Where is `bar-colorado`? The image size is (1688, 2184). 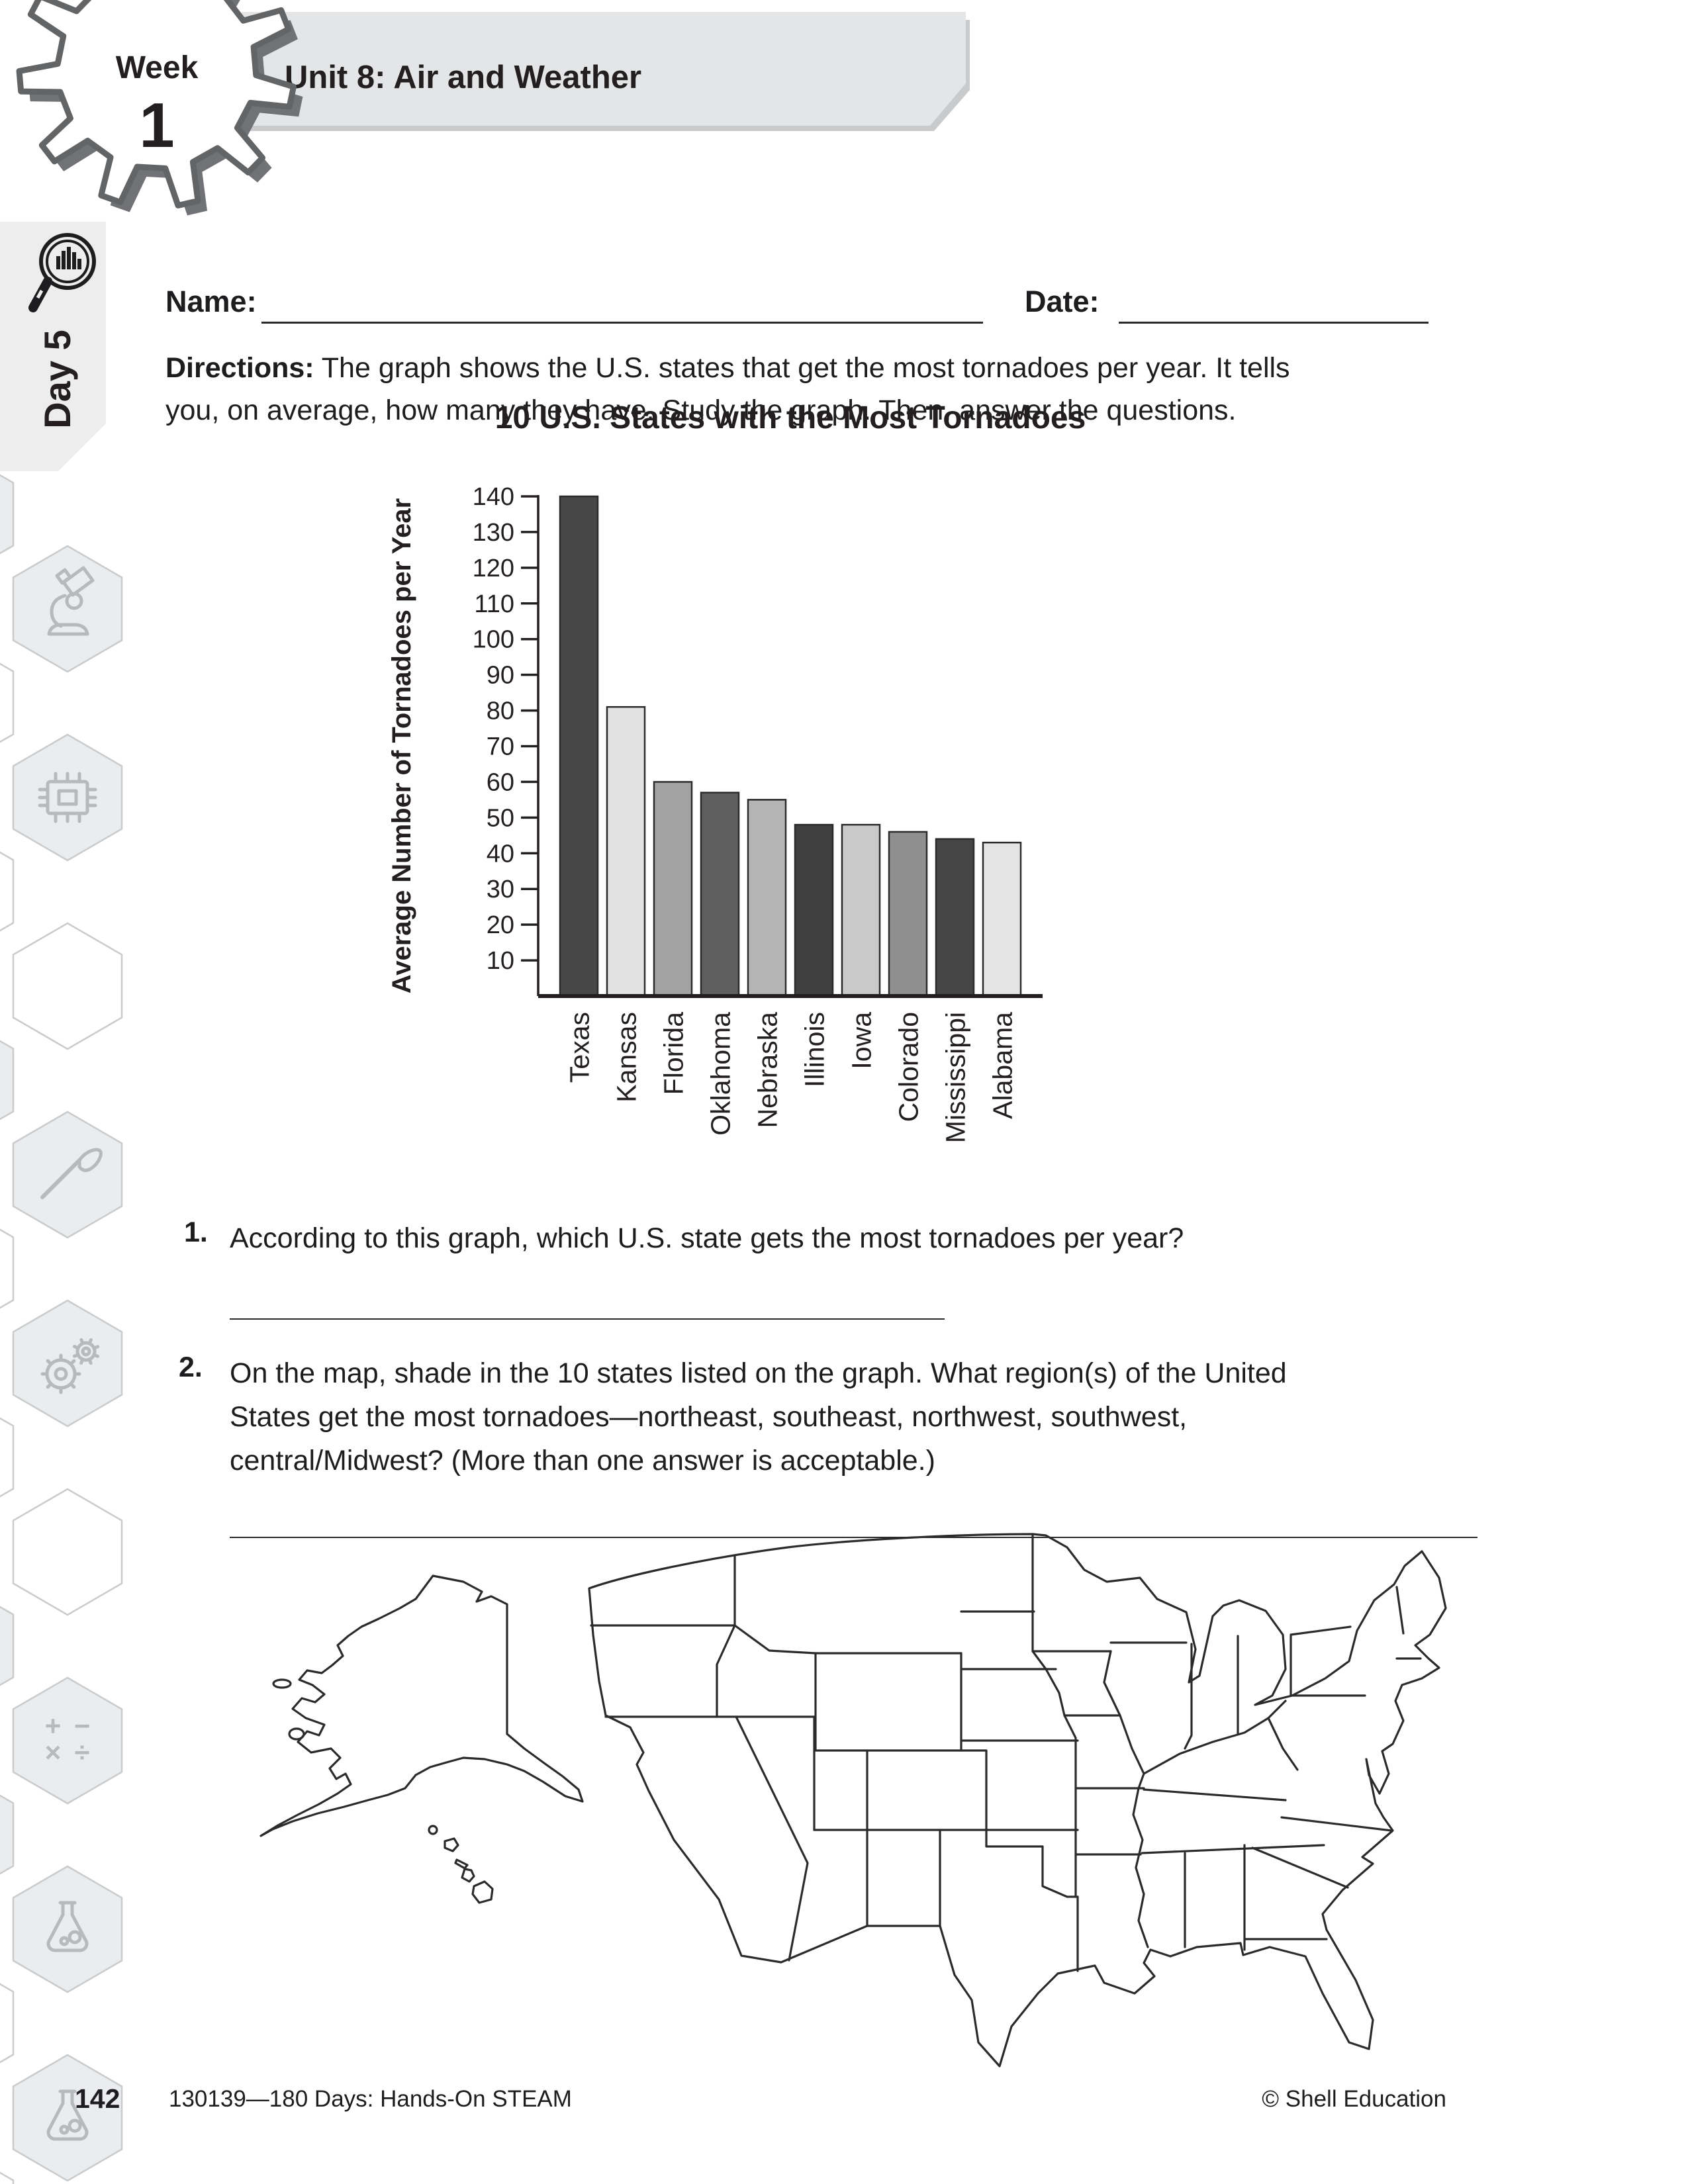
bar-colorado is located at coordinates (908, 914).